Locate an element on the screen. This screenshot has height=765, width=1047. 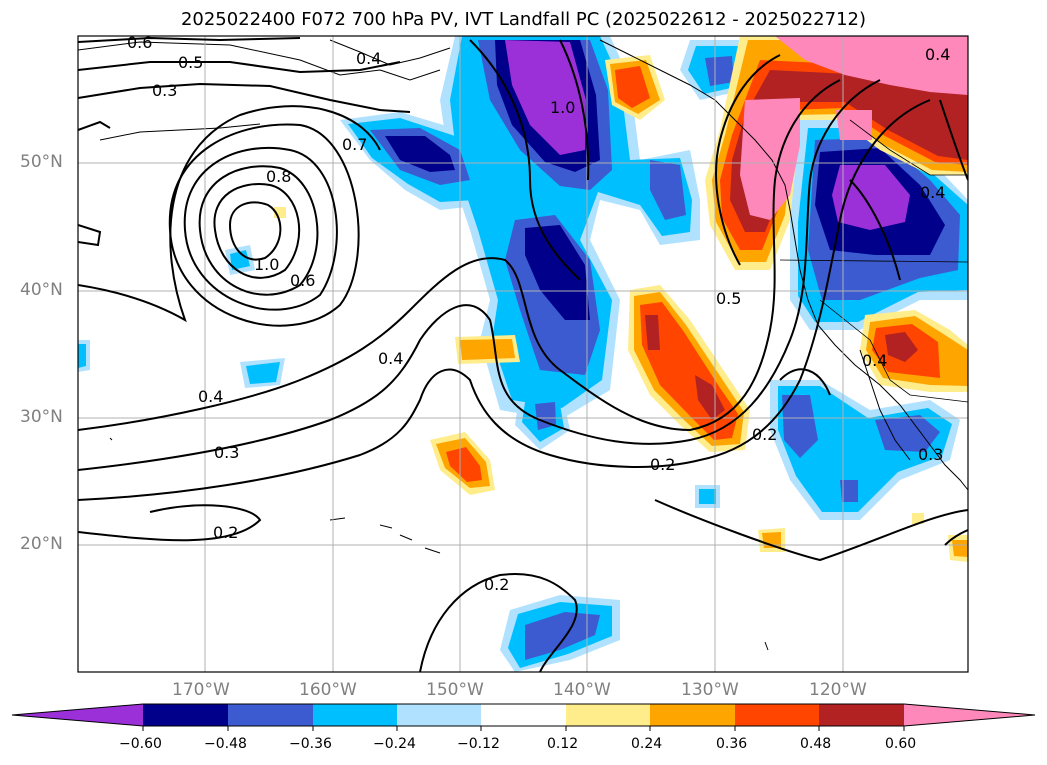
colorbar-tick-label: 0.36 is located at coordinates (732, 744).